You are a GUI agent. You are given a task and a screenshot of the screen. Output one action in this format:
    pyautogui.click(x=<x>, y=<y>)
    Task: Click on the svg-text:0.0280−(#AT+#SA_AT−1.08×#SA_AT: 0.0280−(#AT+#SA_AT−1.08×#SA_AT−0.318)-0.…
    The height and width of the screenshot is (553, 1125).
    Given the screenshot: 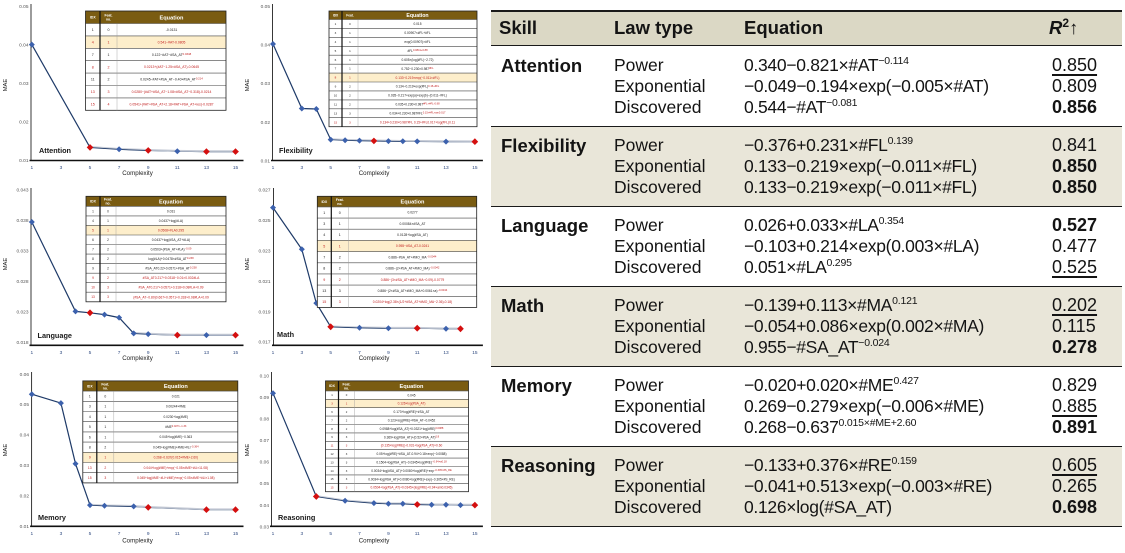 What is the action you would take?
    pyautogui.click(x=172, y=92)
    